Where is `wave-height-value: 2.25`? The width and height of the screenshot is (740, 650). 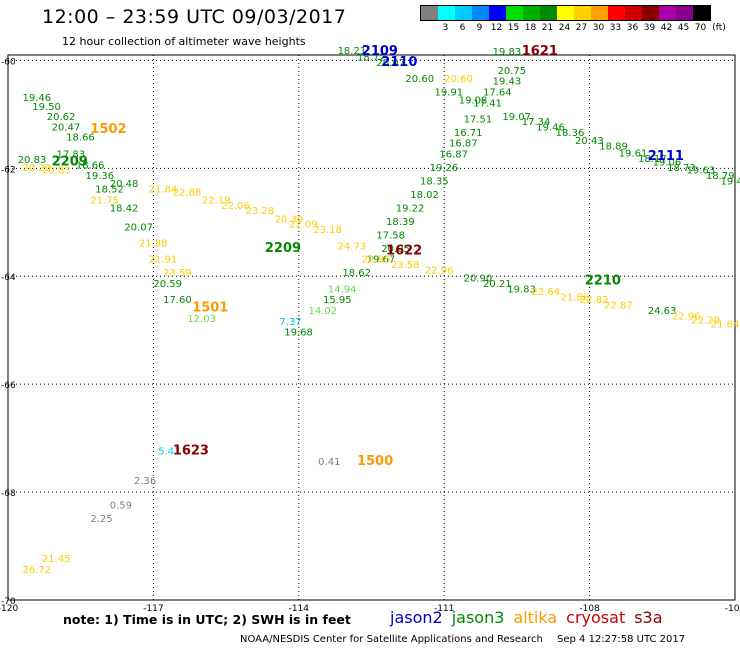 wave-height-value: 2.25 is located at coordinates (101, 519).